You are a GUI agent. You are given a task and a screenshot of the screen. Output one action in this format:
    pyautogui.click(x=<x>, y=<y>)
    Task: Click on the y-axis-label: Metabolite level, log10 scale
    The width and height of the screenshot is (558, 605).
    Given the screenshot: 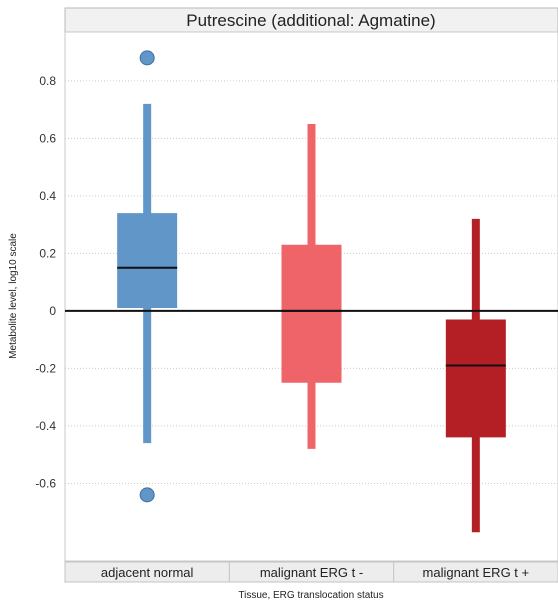 What is the action you would take?
    pyautogui.click(x=13, y=296)
    